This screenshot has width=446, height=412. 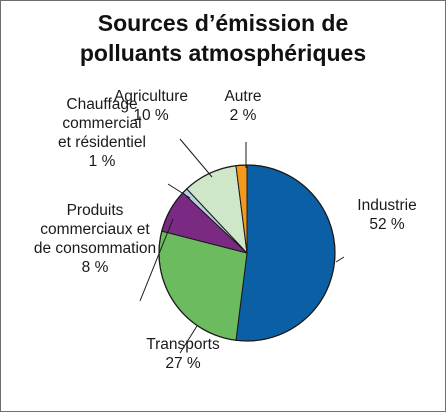 What do you see at coordinates (183, 363) in the screenshot?
I see `slice-label-1-line-1: 27 %` at bounding box center [183, 363].